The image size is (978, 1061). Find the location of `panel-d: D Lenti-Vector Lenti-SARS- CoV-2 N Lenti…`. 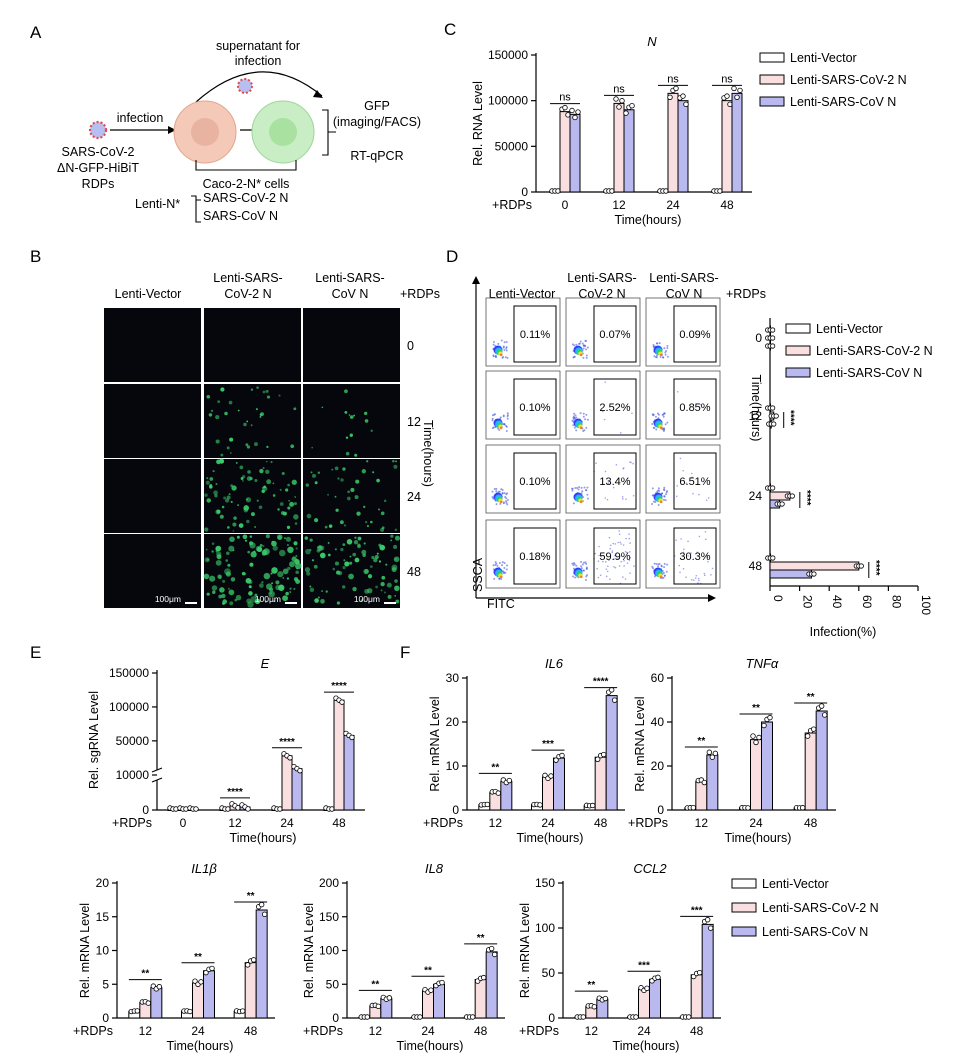

panel-d: D Lenti-Vector Lenti-SARS- CoV-2 N Lenti… is located at coordinates (606, 429).